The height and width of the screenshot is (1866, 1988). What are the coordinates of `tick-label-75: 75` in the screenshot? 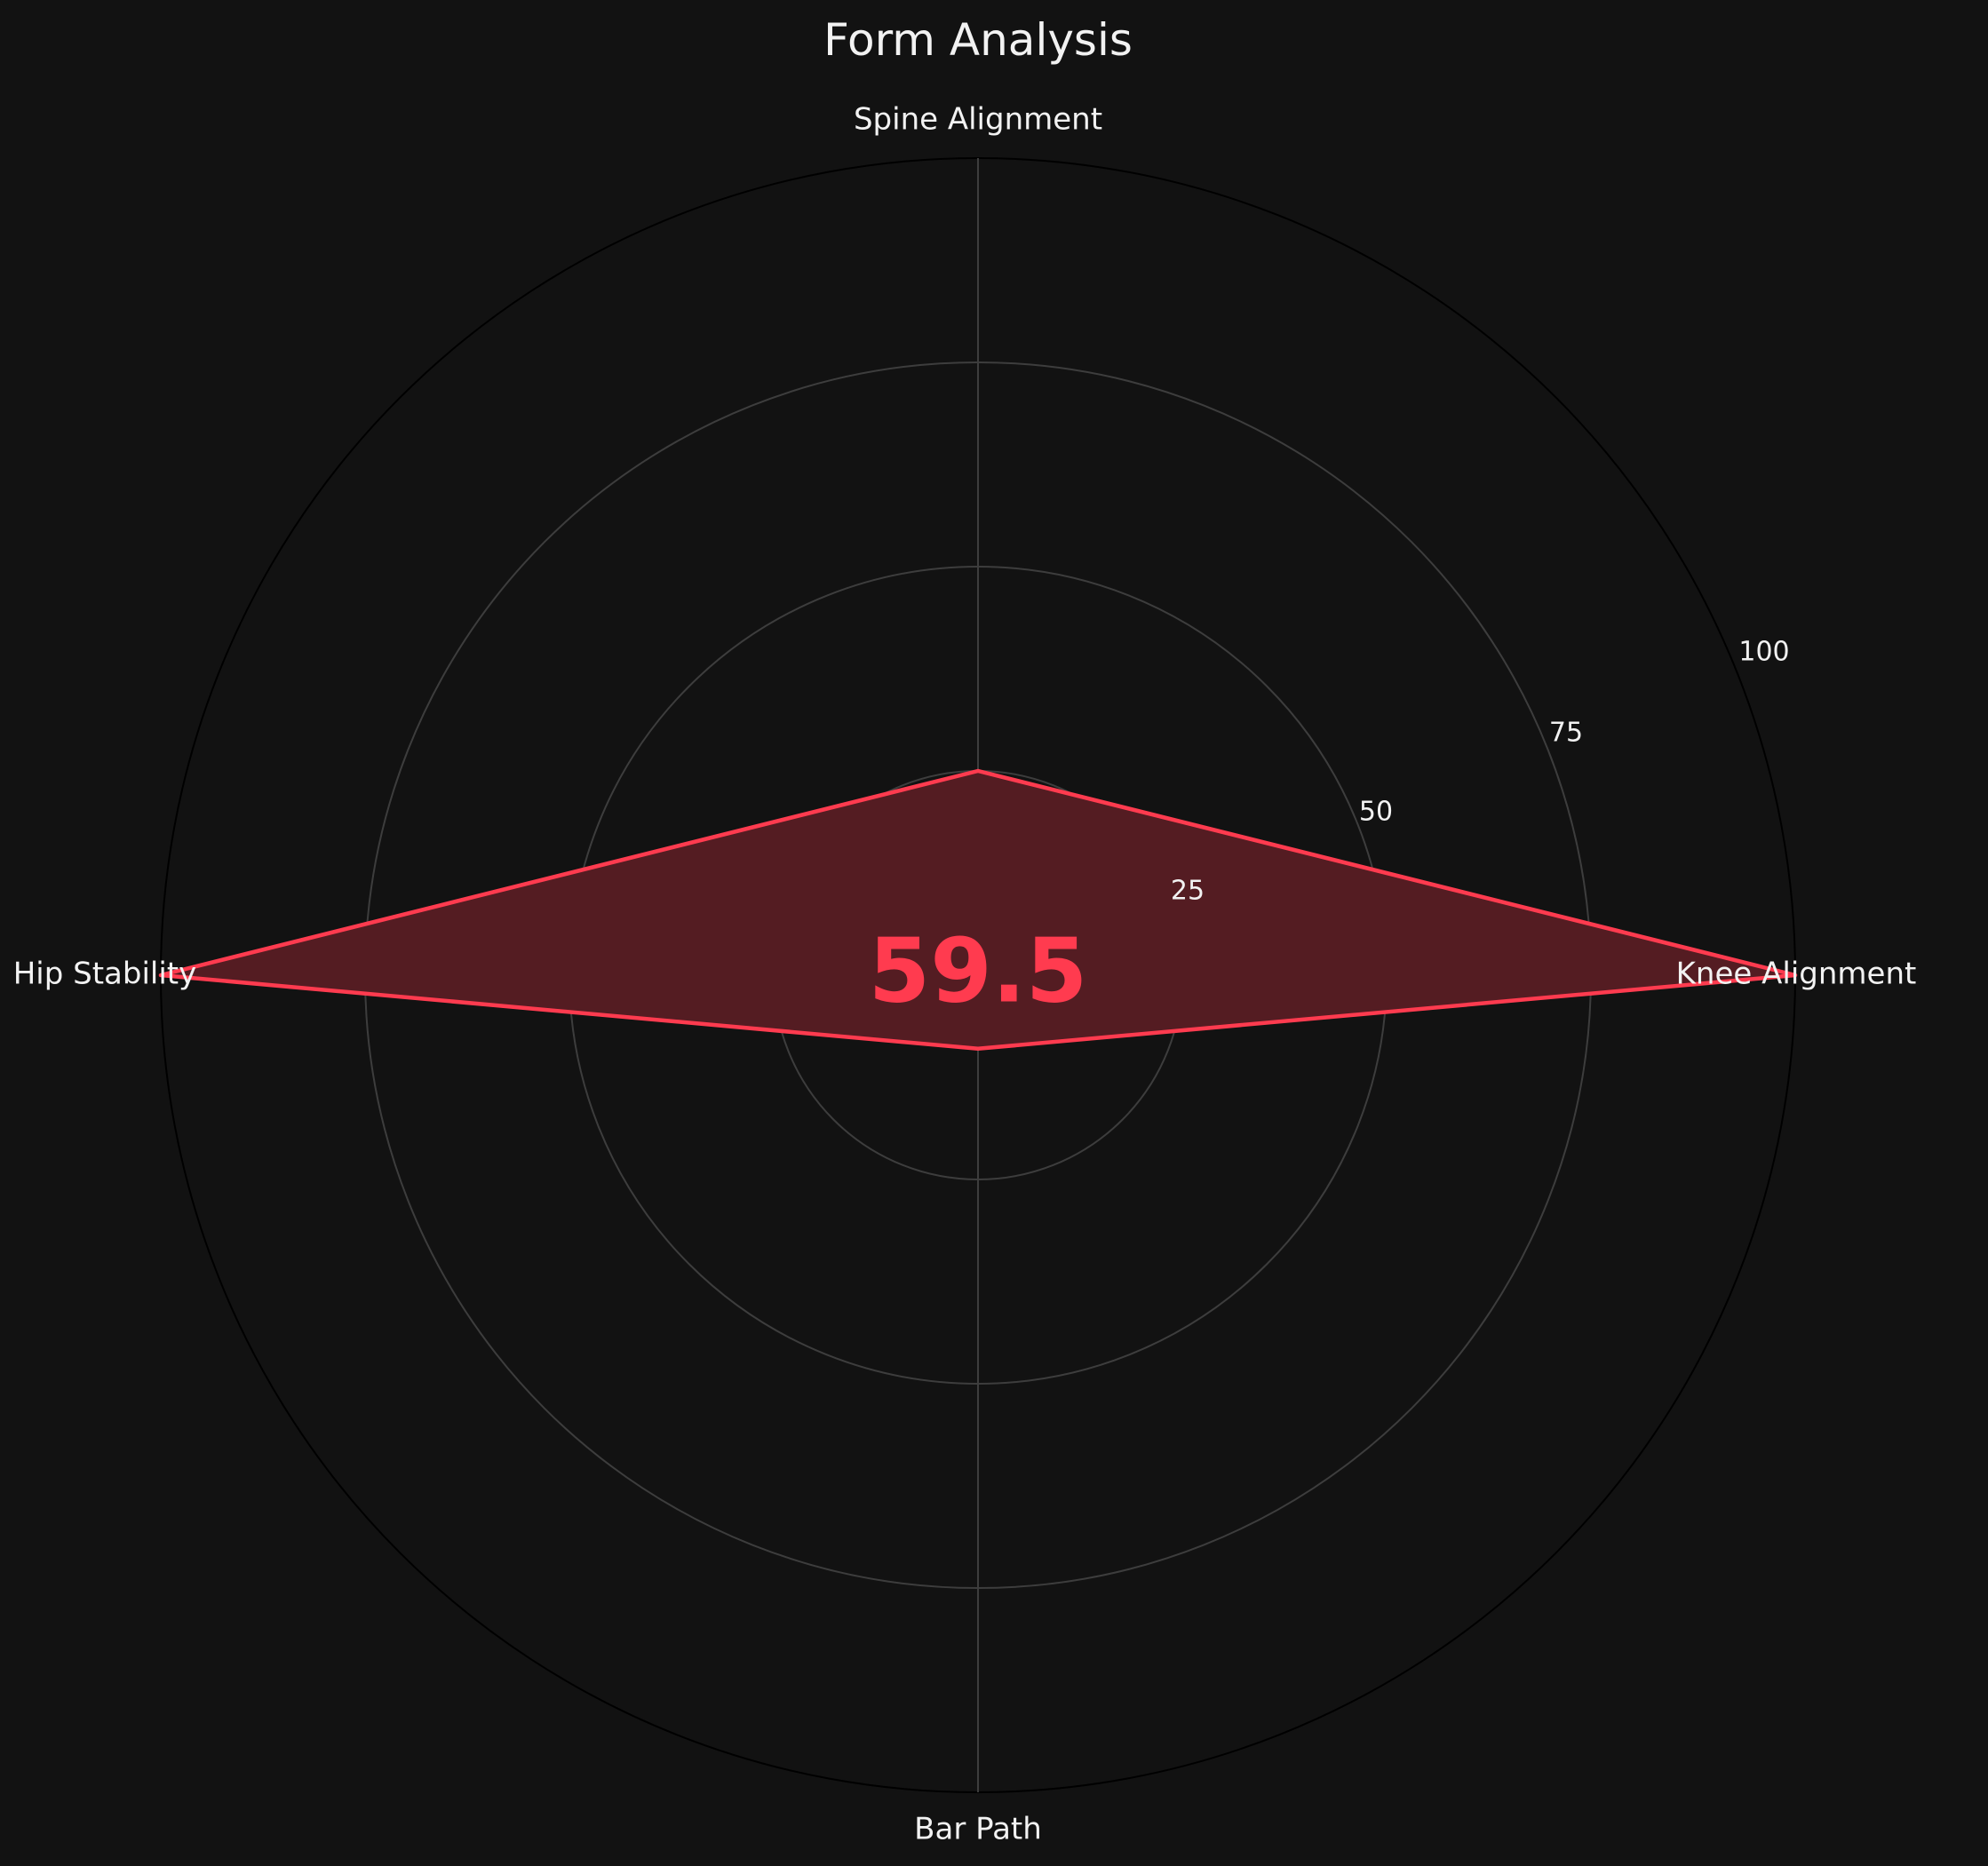 It's located at (1566, 733).